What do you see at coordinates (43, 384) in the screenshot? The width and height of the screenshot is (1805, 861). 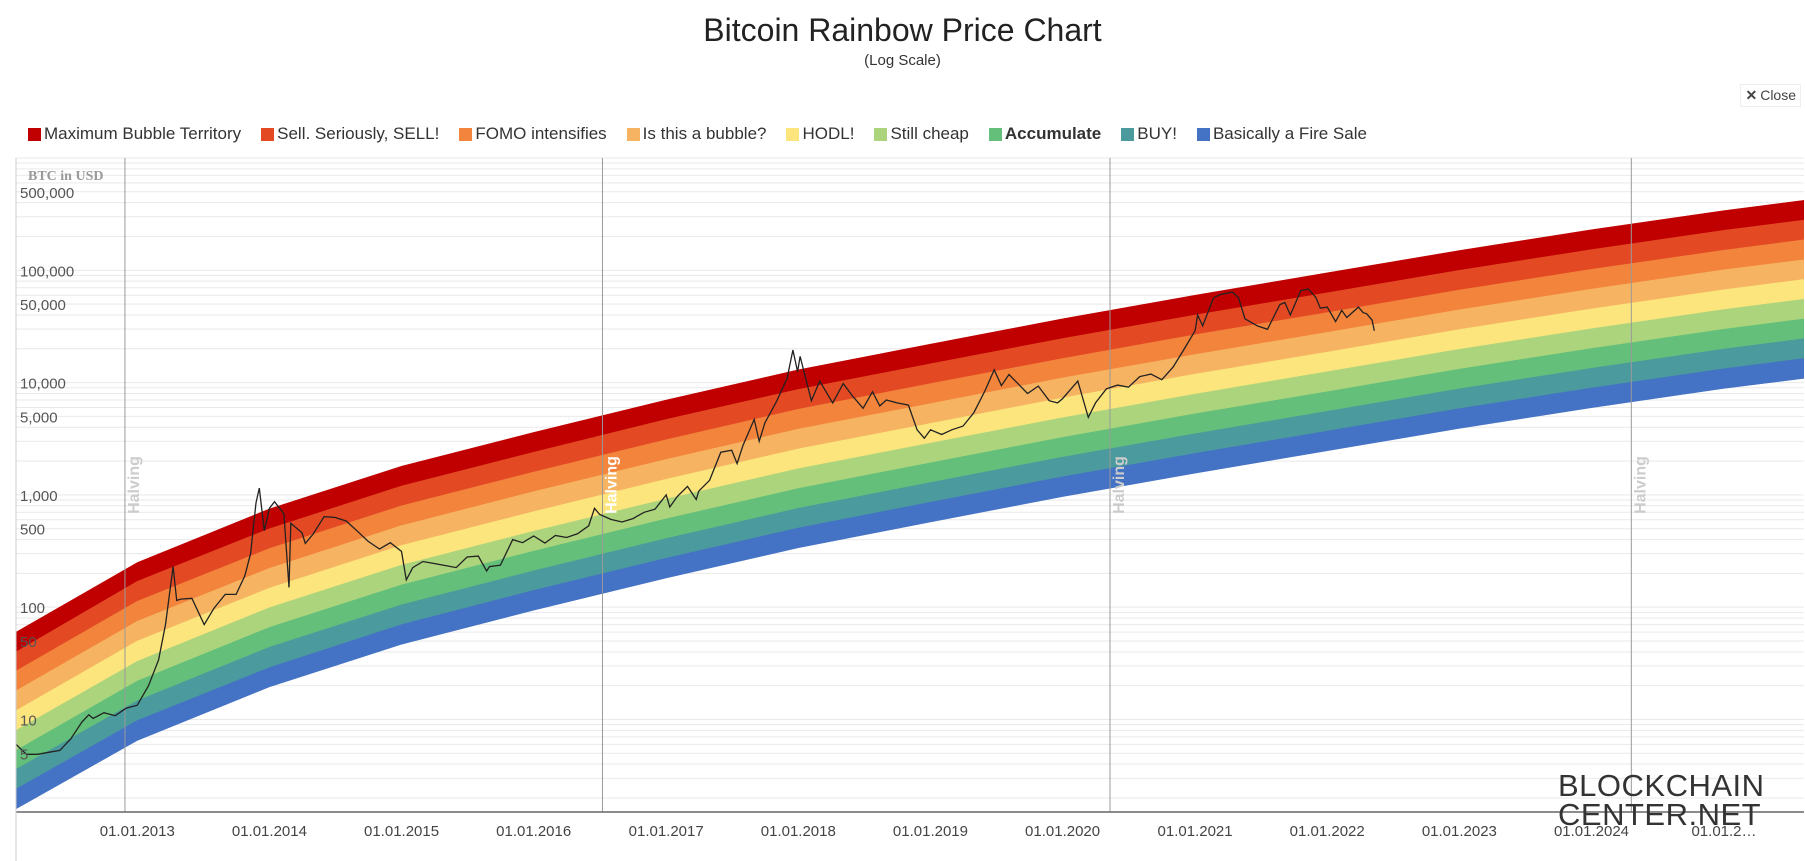 I see `y-tick-label: 10,000` at bounding box center [43, 384].